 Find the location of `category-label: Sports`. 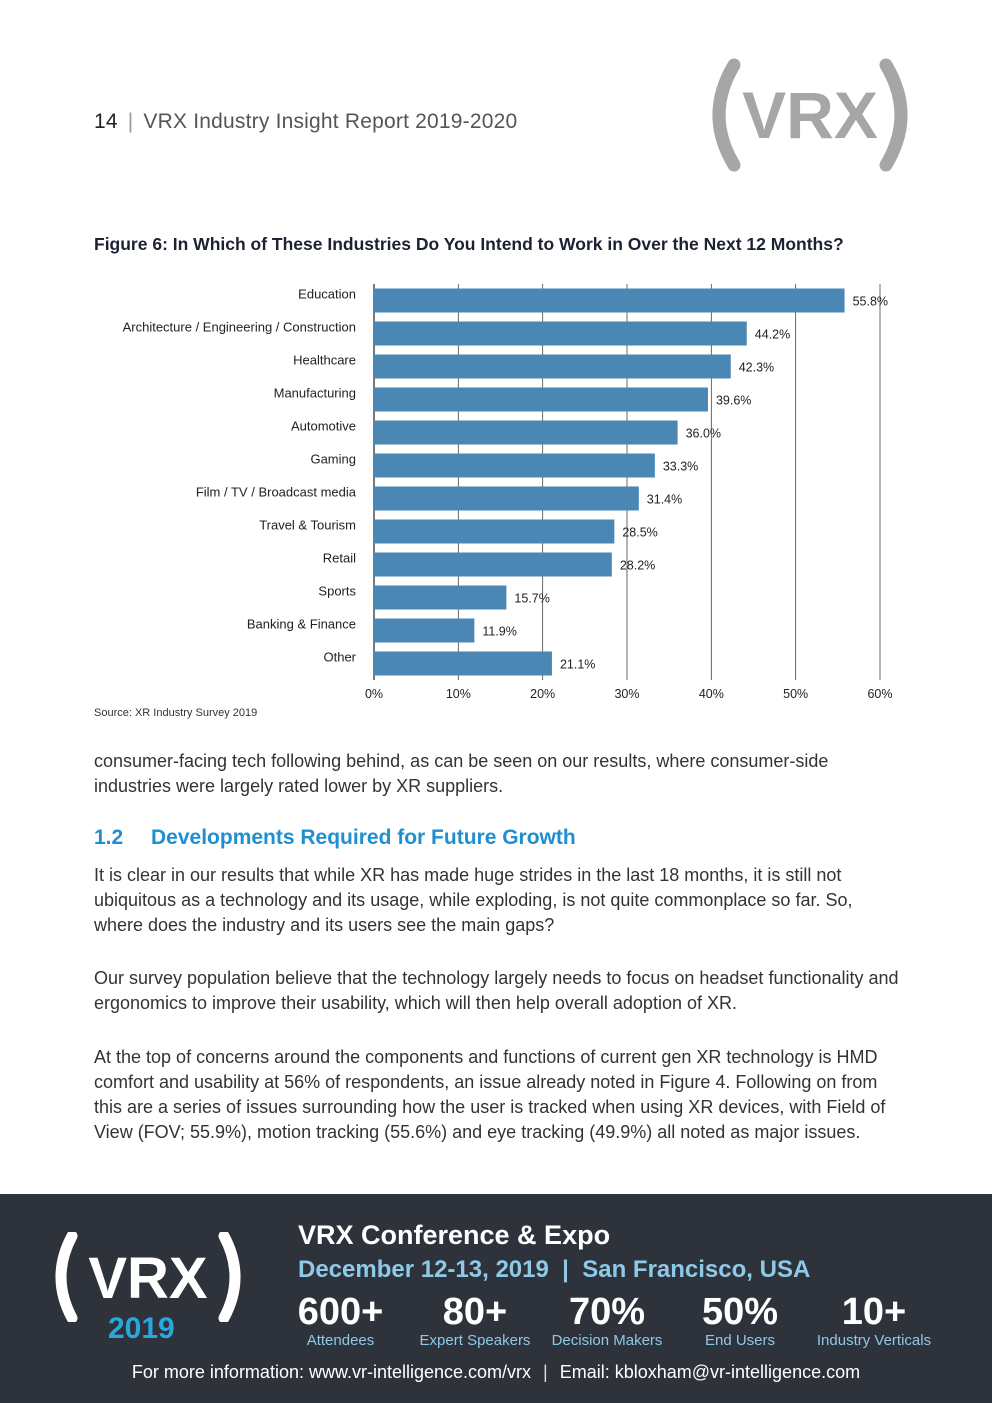

category-label: Sports is located at coordinates (337, 591).